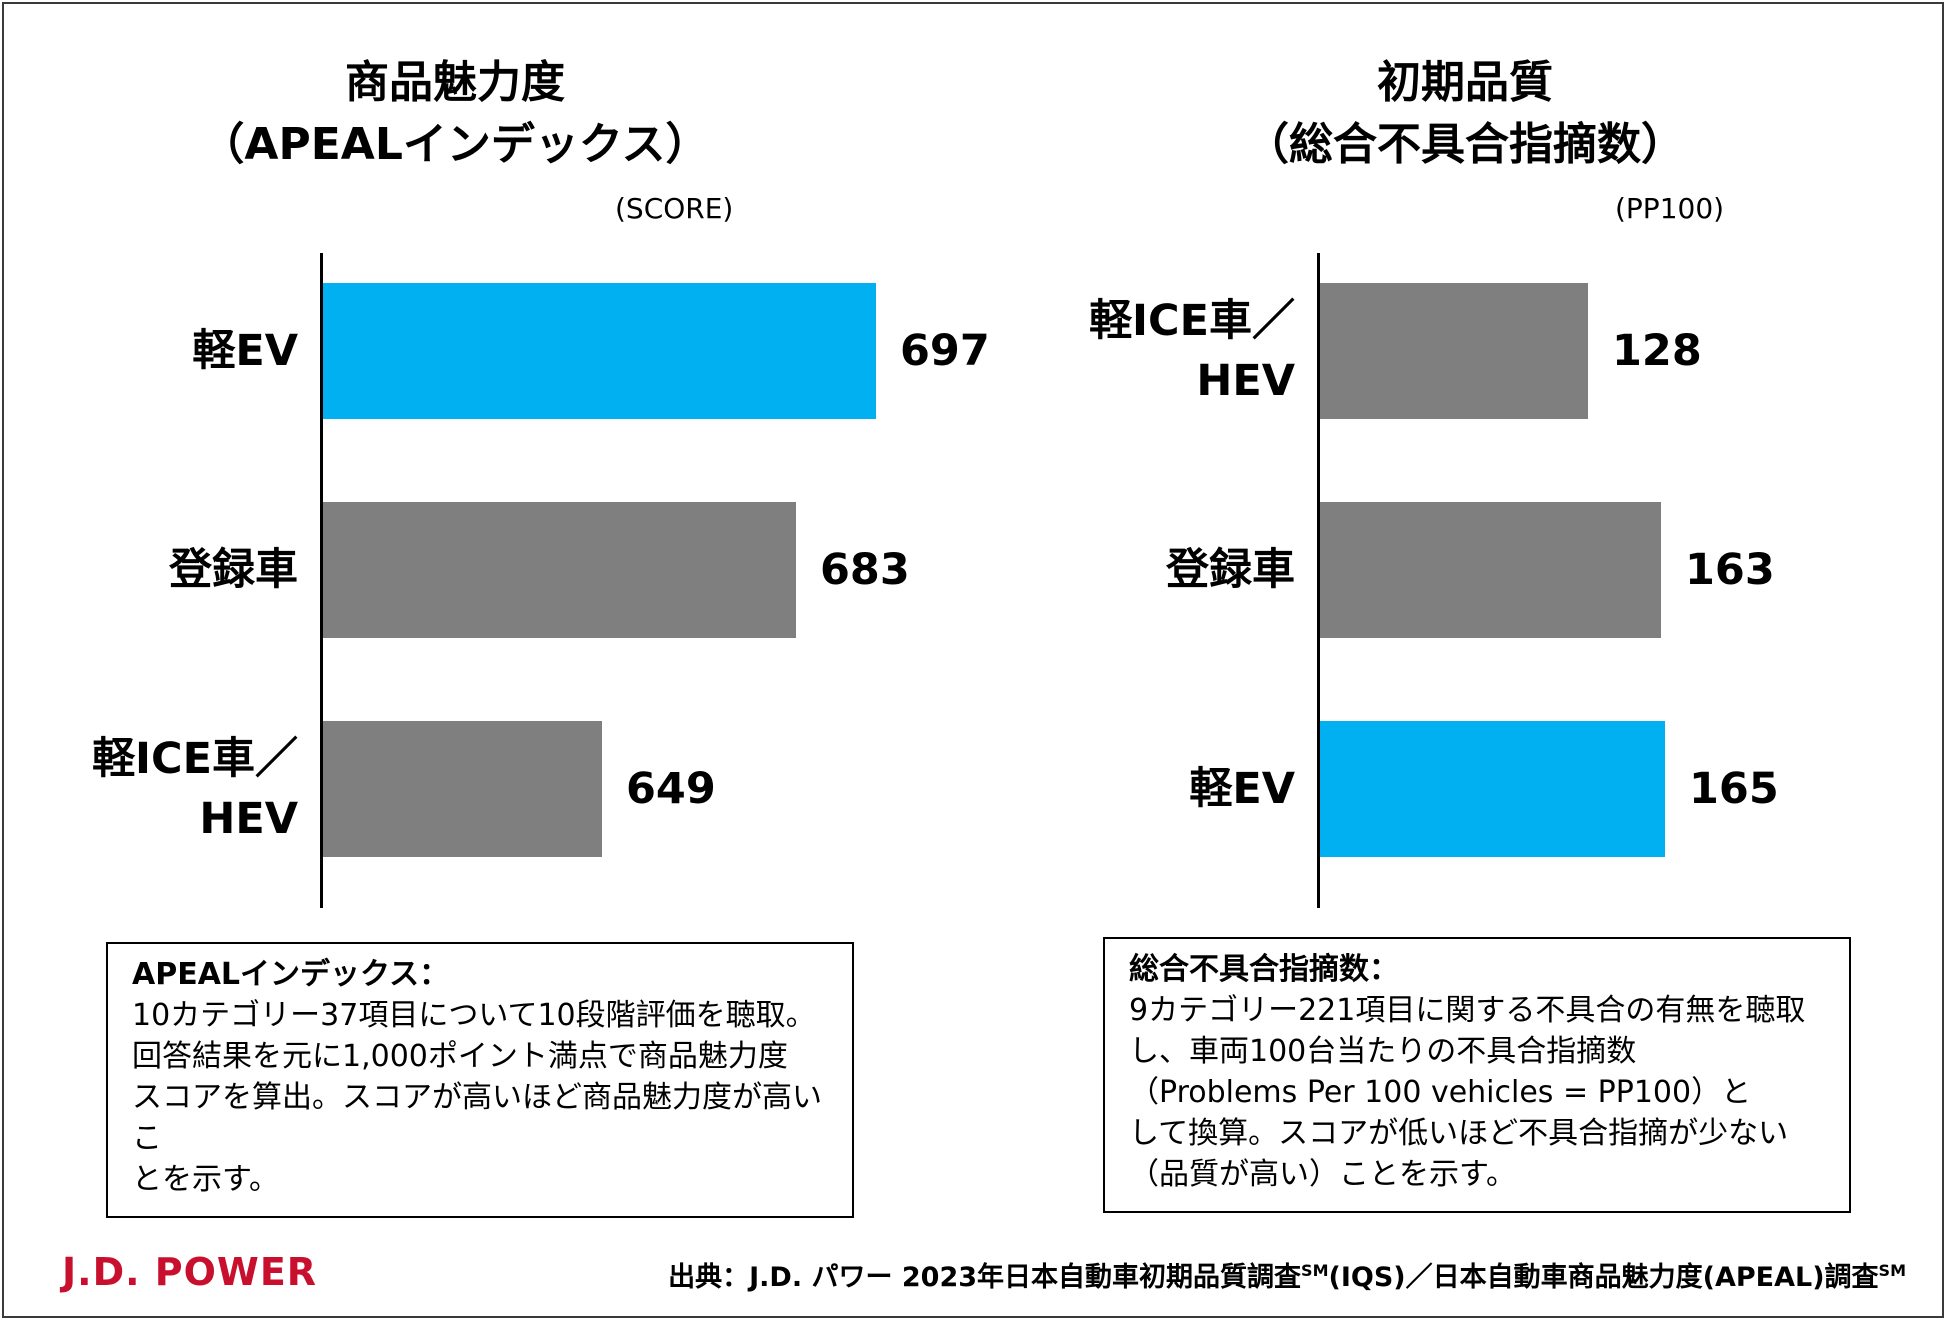  I want to click on note-line: とを示す。, so click(205, 1179).